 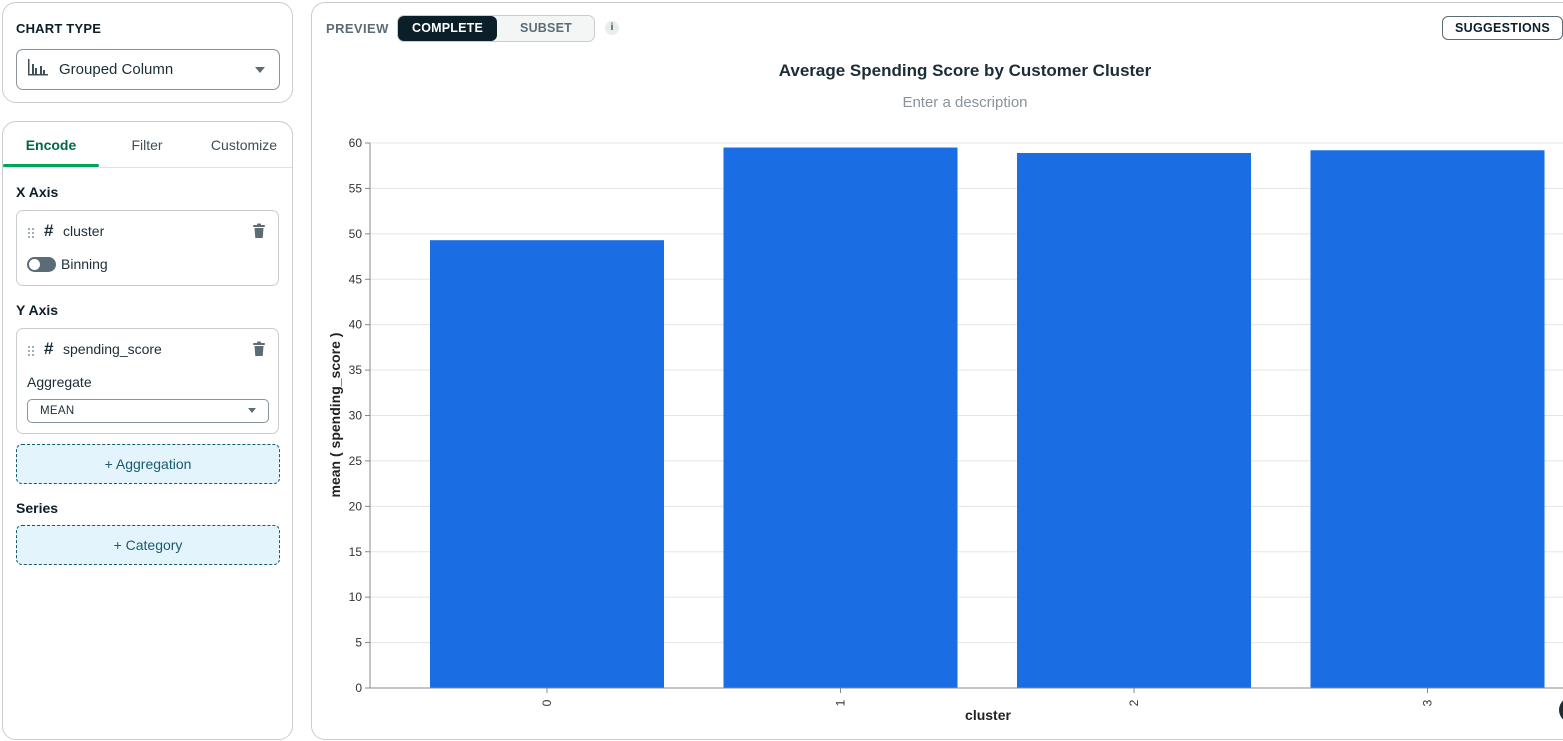 I want to click on add-aggregation-button: + Aggregation, so click(x=148, y=464).